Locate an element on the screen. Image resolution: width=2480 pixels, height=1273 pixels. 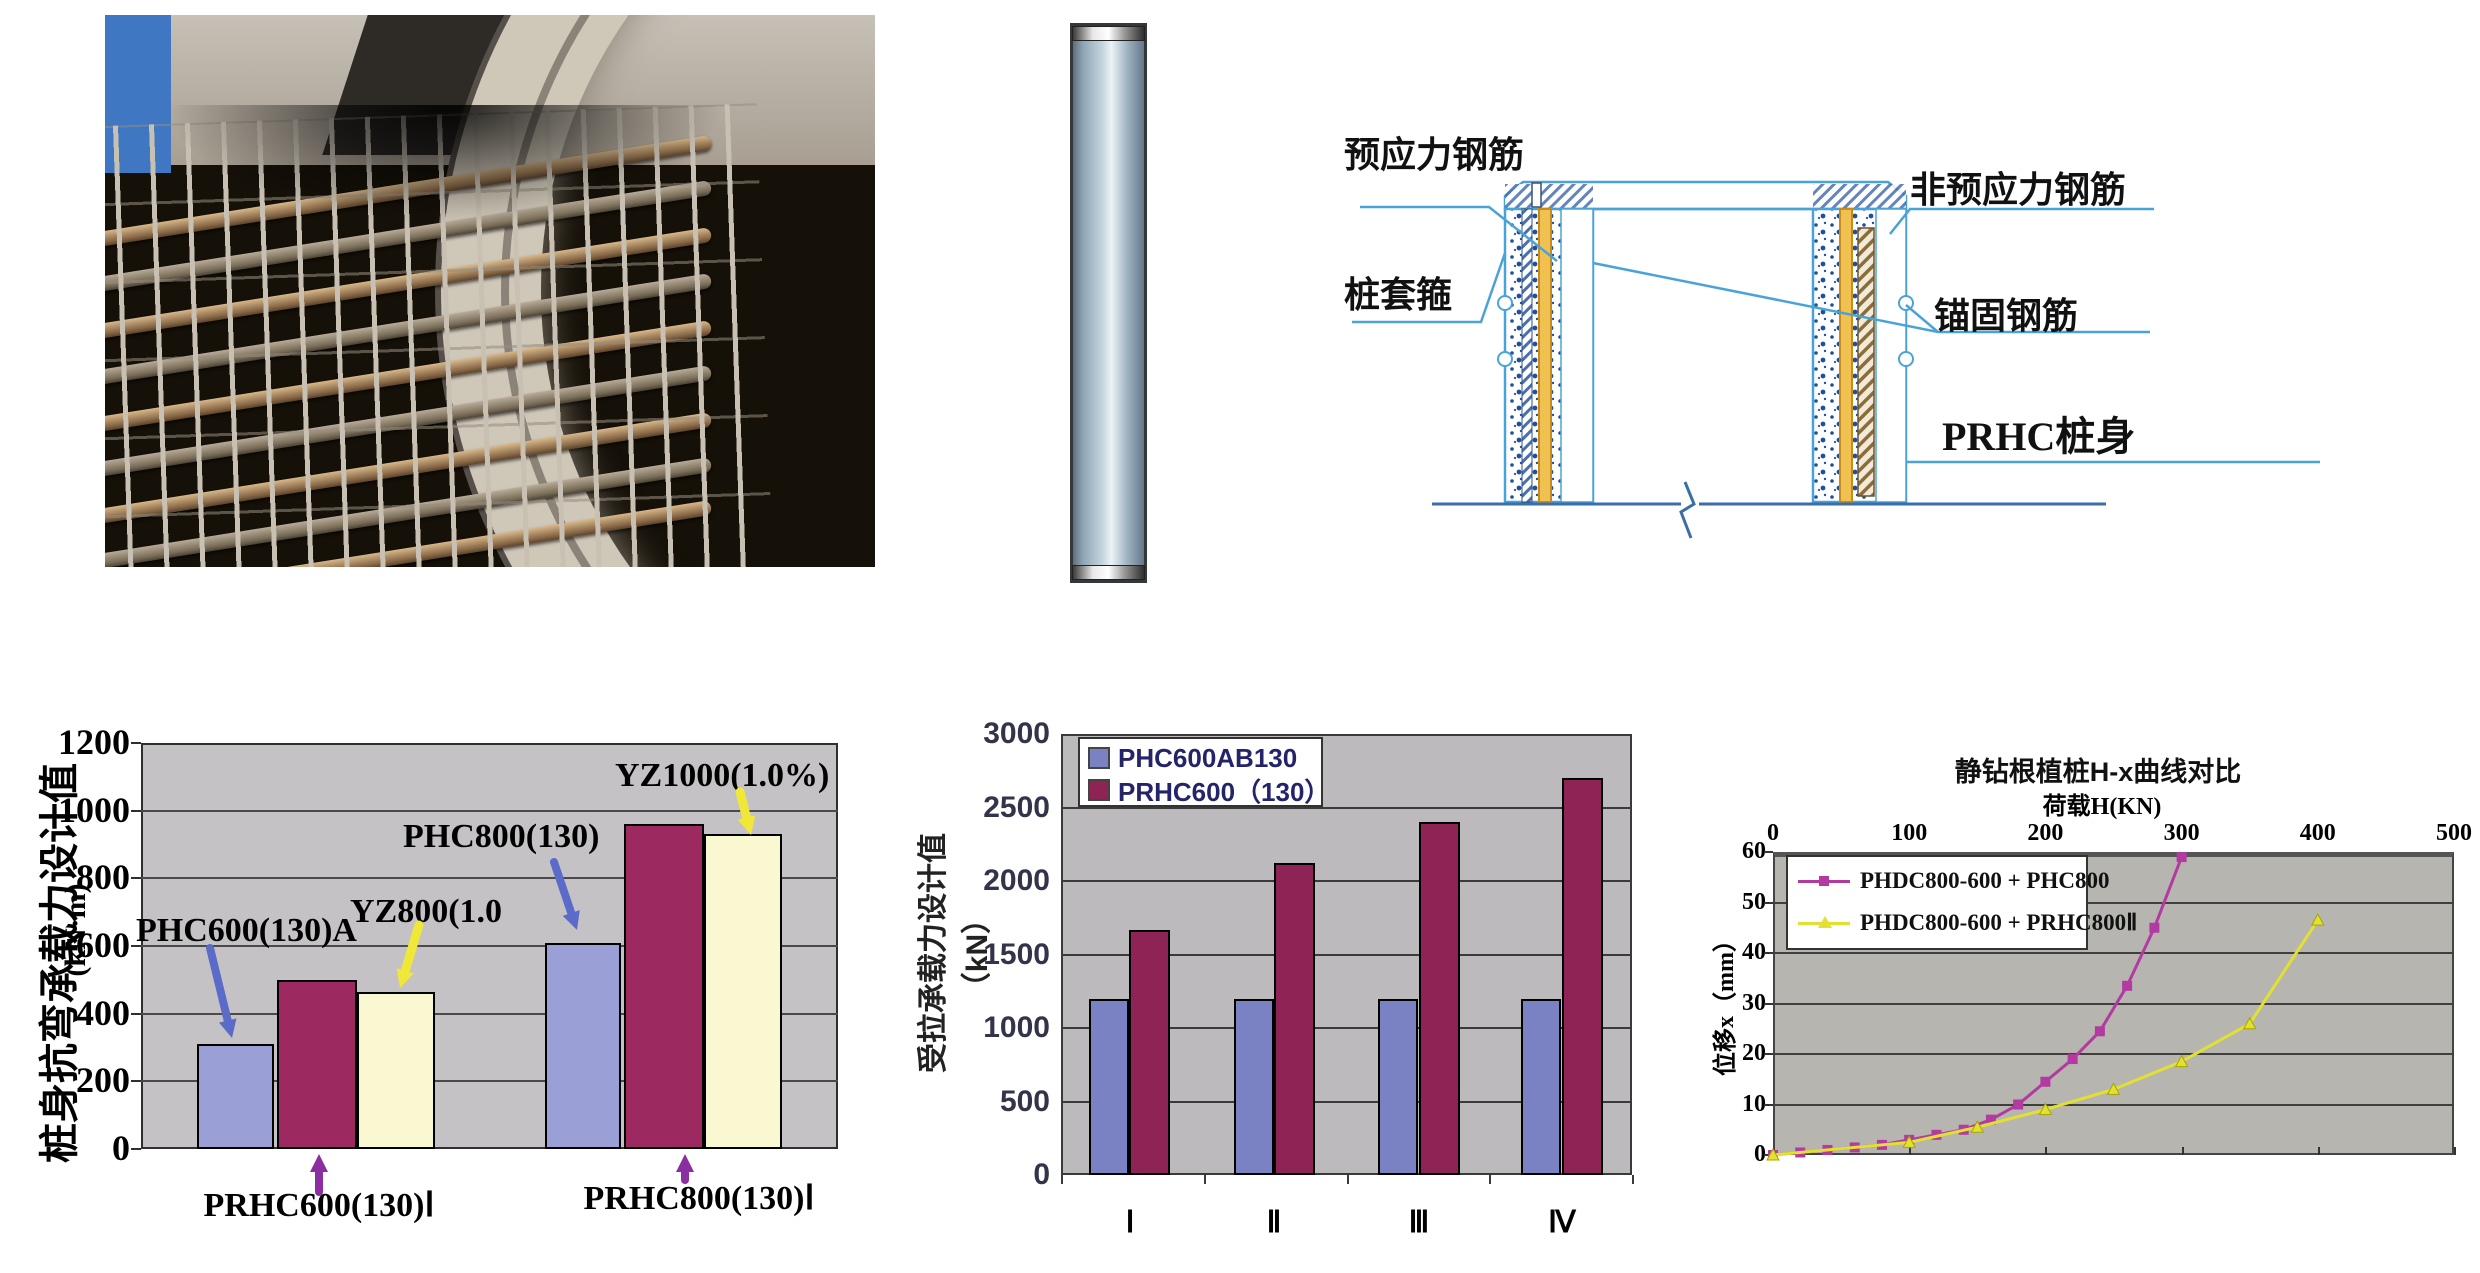
y-tick-label: 200 is located at coordinates (103, 1080).